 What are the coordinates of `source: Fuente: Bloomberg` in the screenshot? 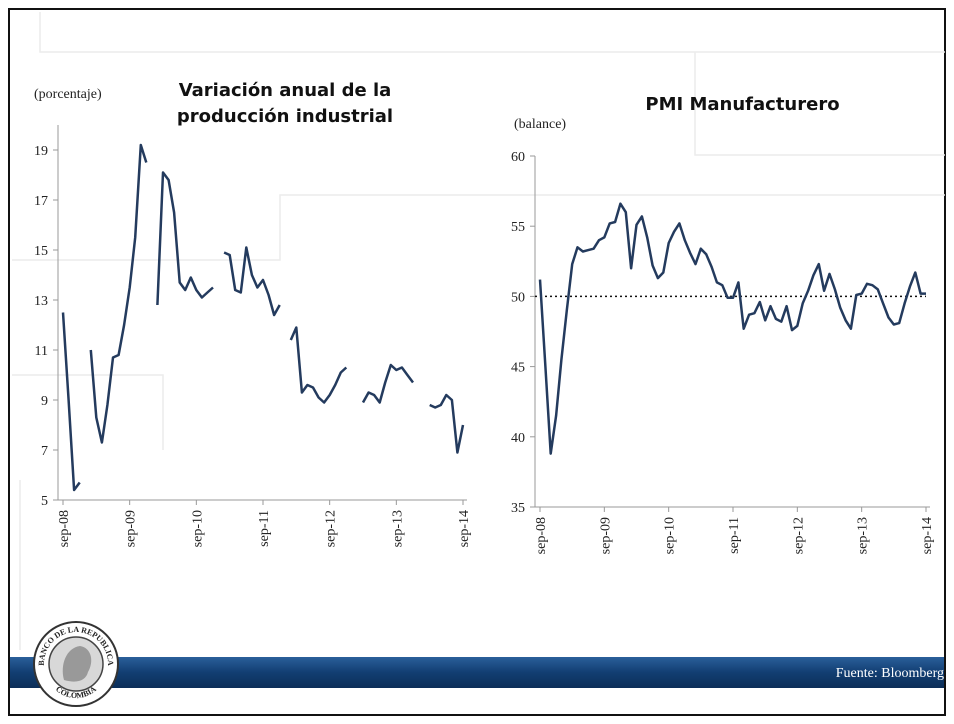 It's located at (890, 673).